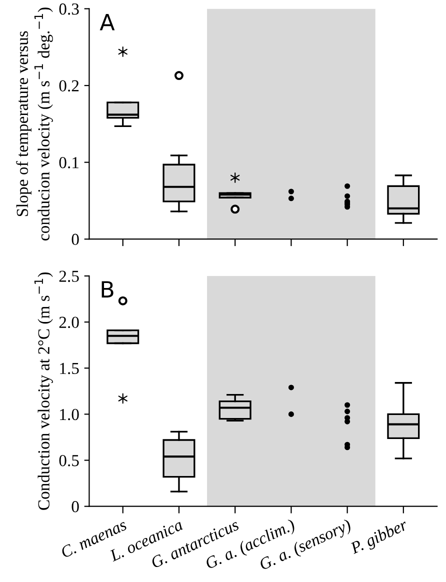 This screenshot has width=446, height=582. I want to click on y-tick-label: 1.0, so click(69, 414).